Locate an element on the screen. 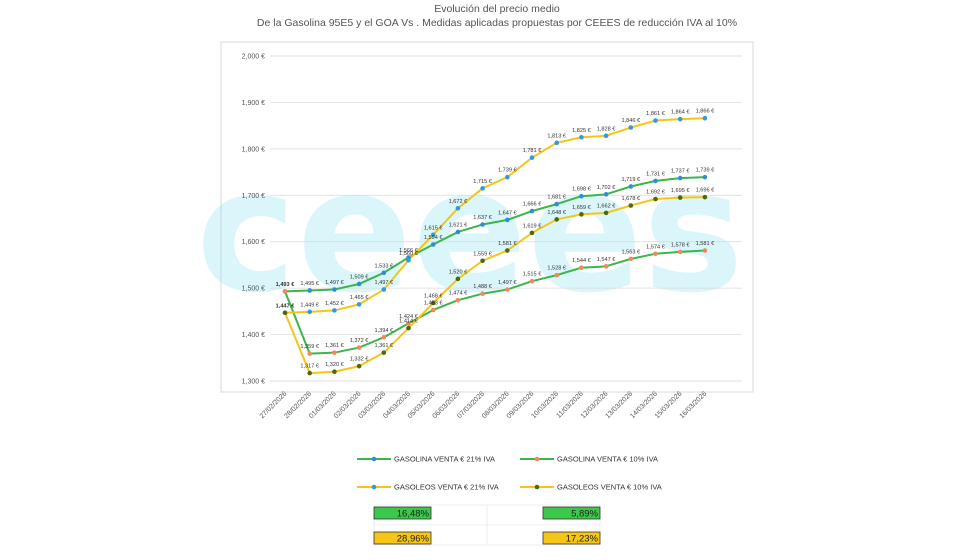 Image resolution: width=980 pixels, height=560 pixels. data-label: 1,359 € is located at coordinates (310, 347).